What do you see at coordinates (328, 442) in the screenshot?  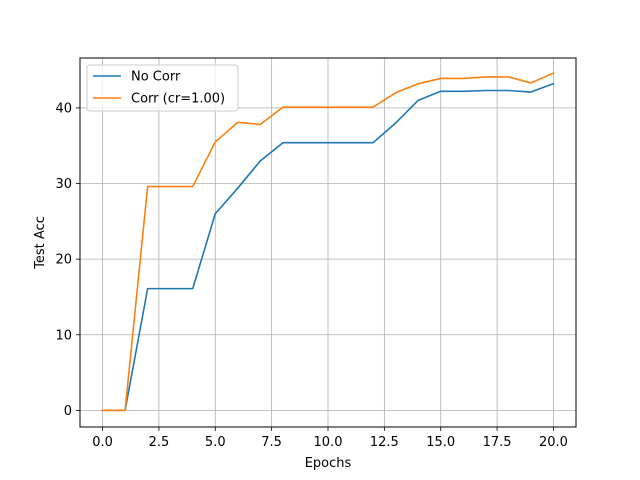 I see `x-tick-label: 10.0` at bounding box center [328, 442].